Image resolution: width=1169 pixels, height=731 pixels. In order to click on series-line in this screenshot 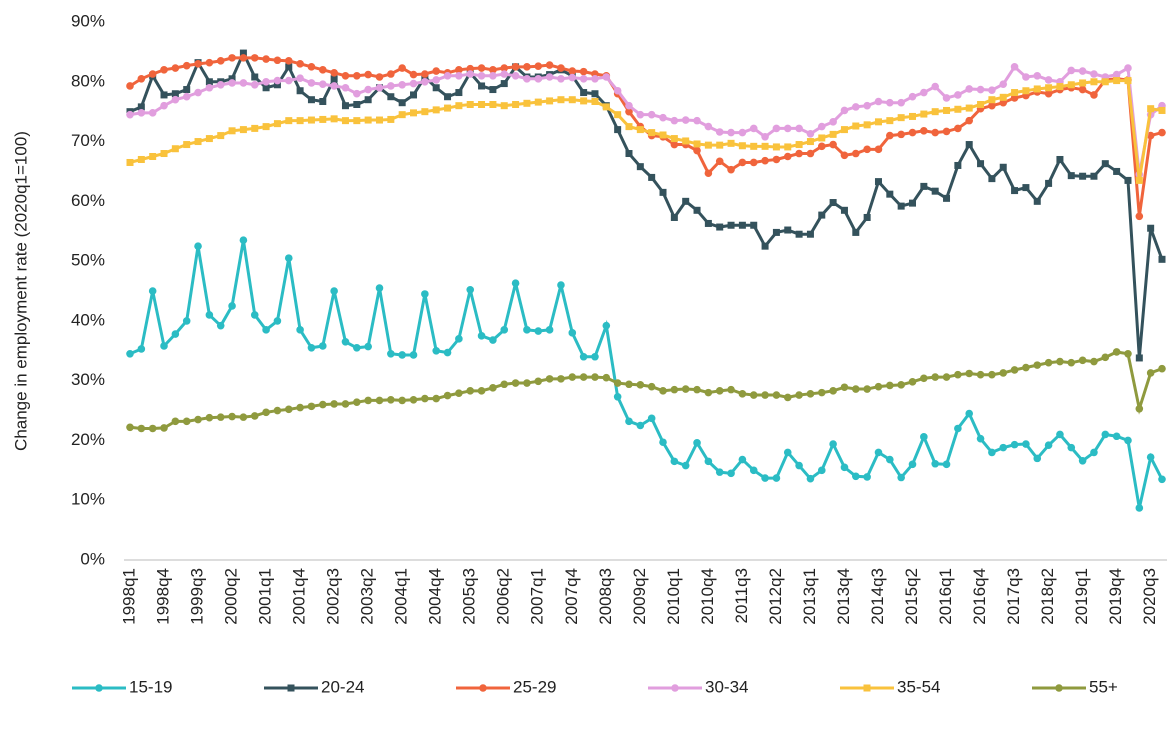, I will do `click(646, 130)`.